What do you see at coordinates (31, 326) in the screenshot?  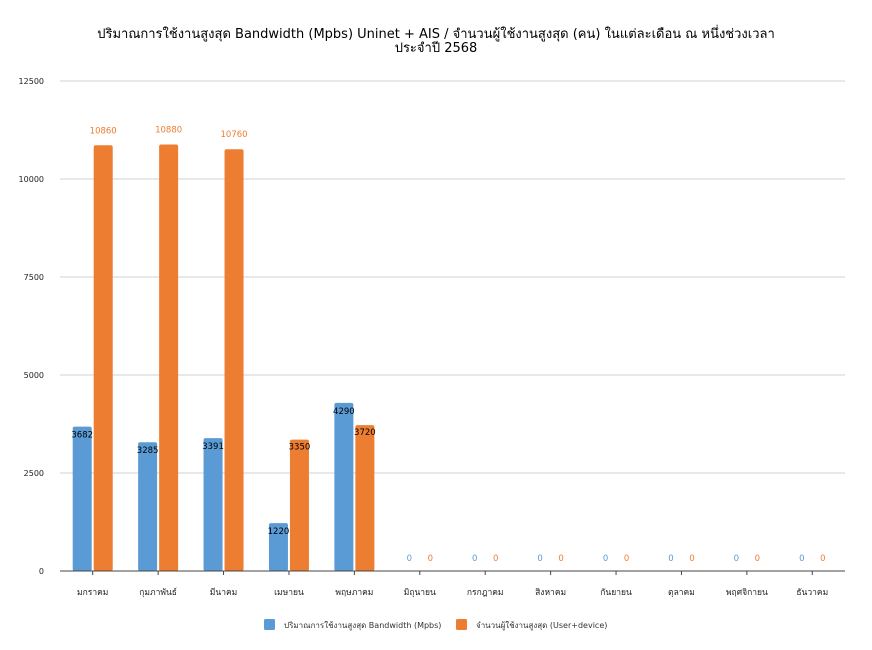 I see `y-axis-ticks: 0 2500 5000 7500 10000 12500` at bounding box center [31, 326].